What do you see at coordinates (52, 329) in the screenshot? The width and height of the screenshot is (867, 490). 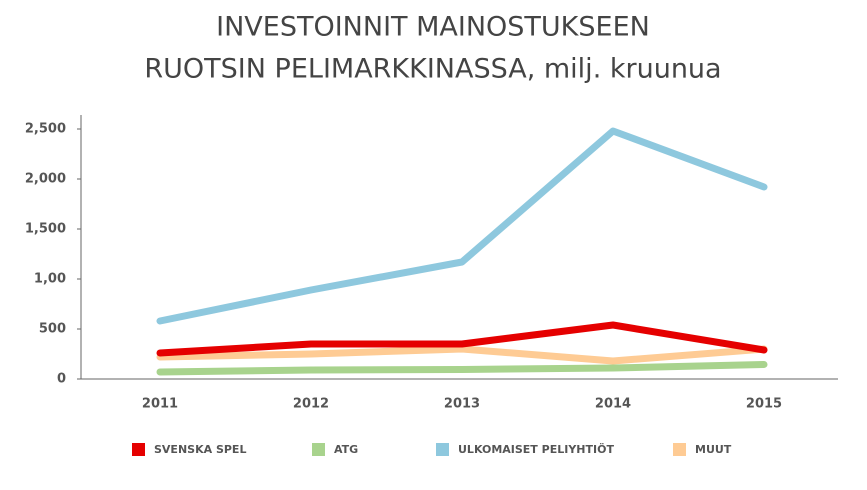 I see `y-tick-label: 500` at bounding box center [52, 329].